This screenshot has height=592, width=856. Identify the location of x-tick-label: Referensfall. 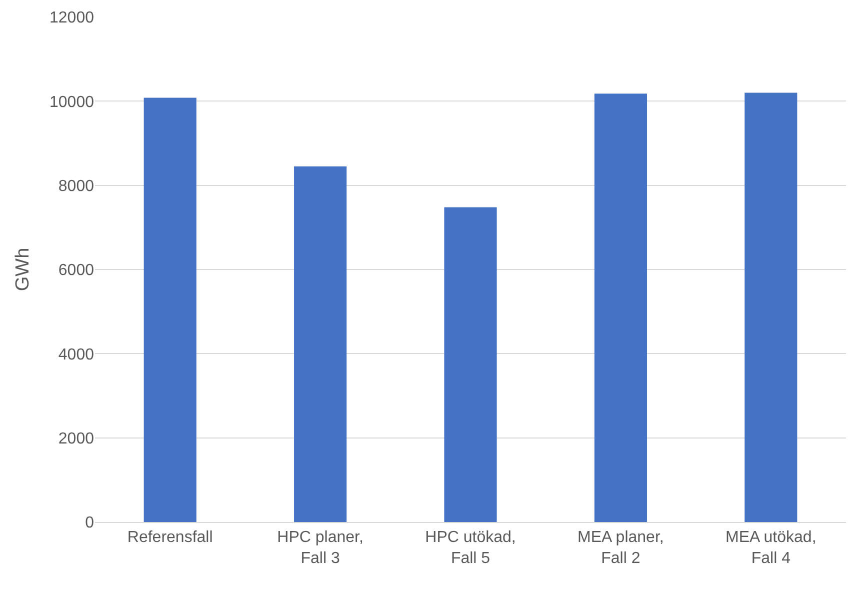
(170, 537).